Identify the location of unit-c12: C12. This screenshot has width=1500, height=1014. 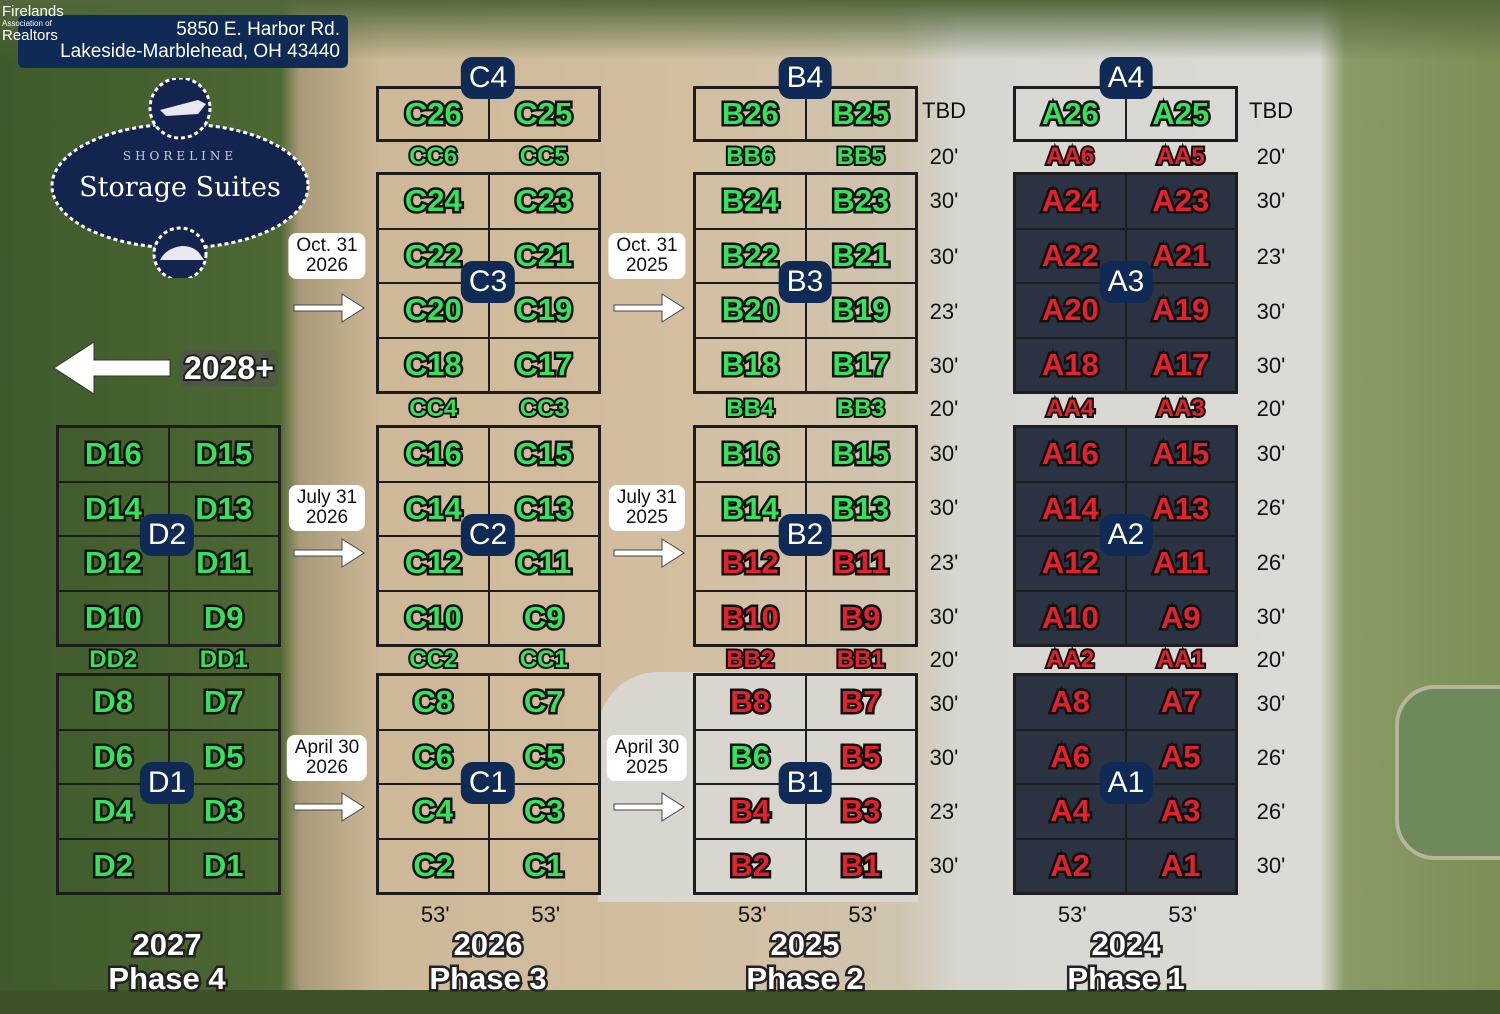
(433, 563).